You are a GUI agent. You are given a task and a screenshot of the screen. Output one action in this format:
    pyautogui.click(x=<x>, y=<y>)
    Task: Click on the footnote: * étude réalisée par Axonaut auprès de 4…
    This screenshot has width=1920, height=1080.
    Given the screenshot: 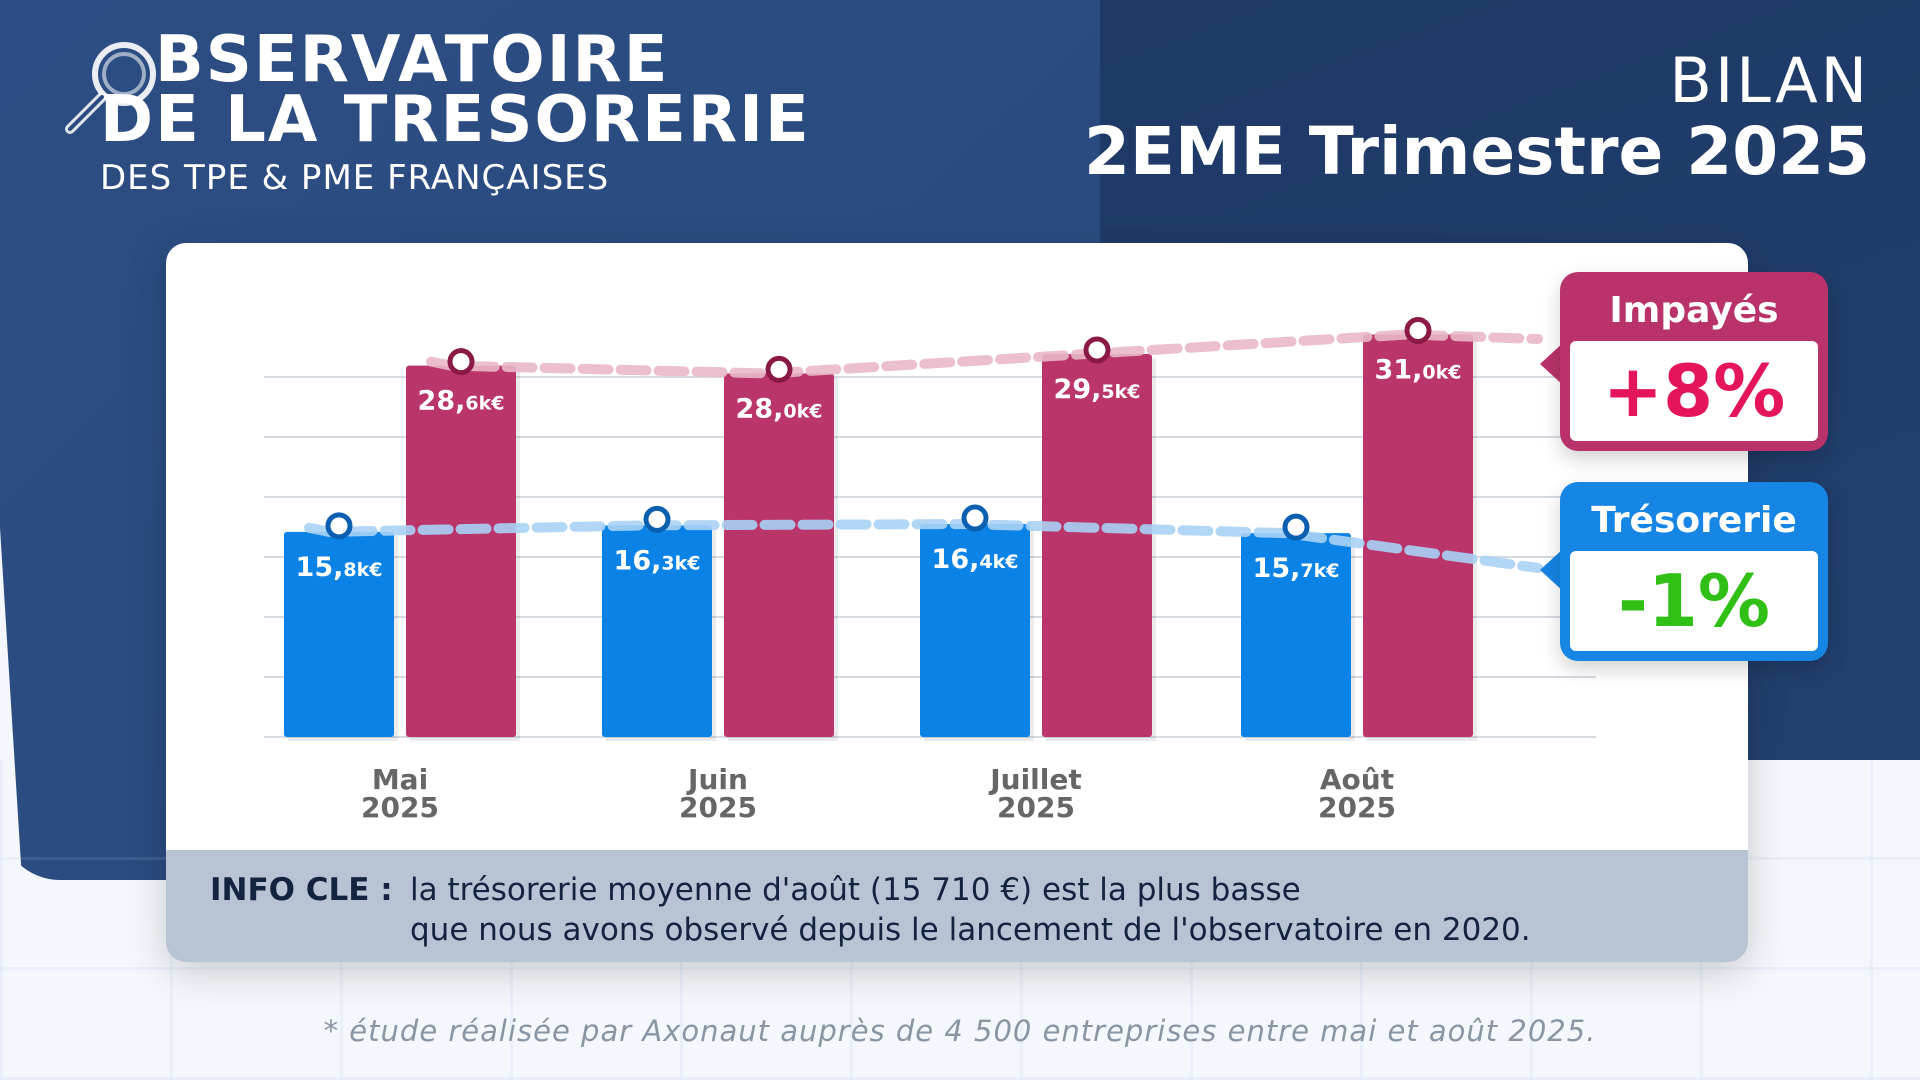 What is the action you would take?
    pyautogui.click(x=960, y=1031)
    